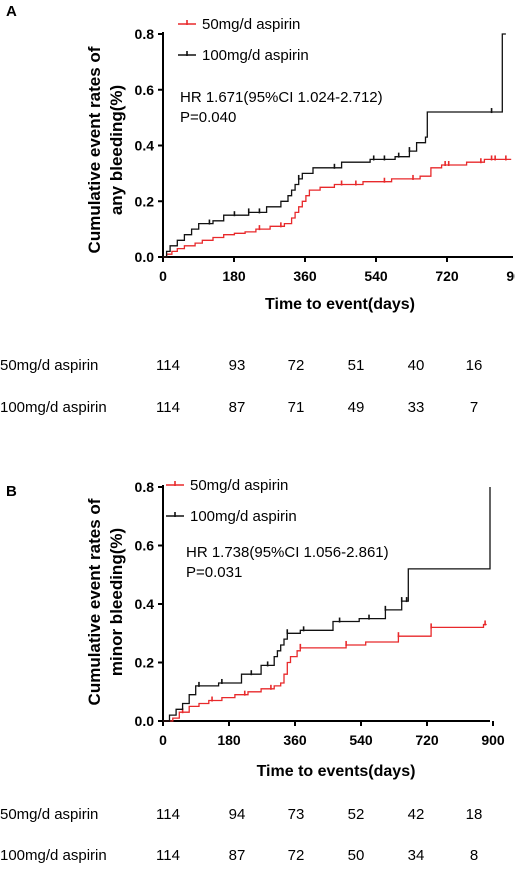 The height and width of the screenshot is (873, 515). I want to click on p-value-text: P=0.031, so click(214, 572).